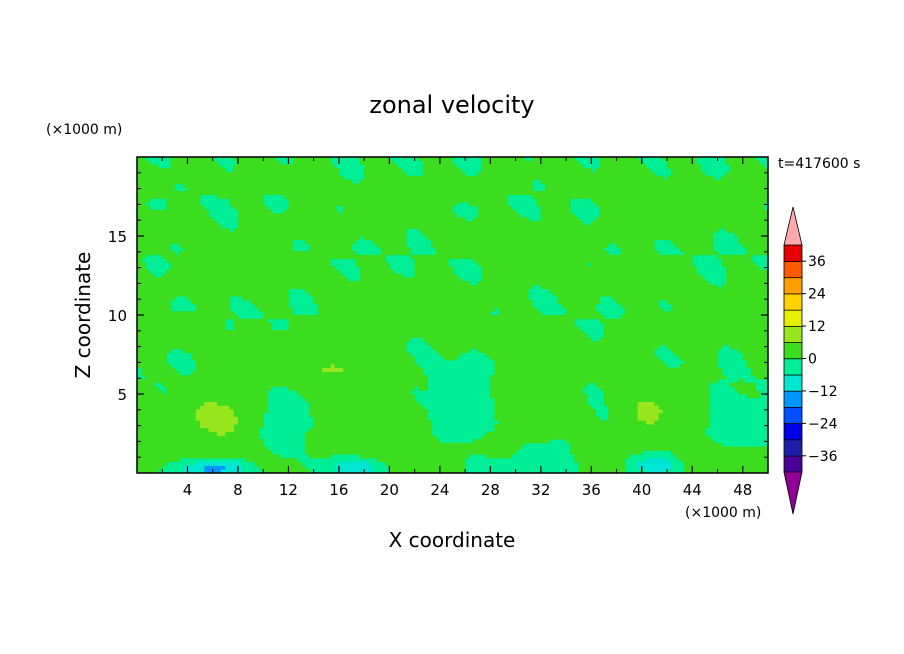 This screenshot has height=654, width=904. What do you see at coordinates (723, 513) in the screenshot?
I see `x-unit-label: (×1000 m)` at bounding box center [723, 513].